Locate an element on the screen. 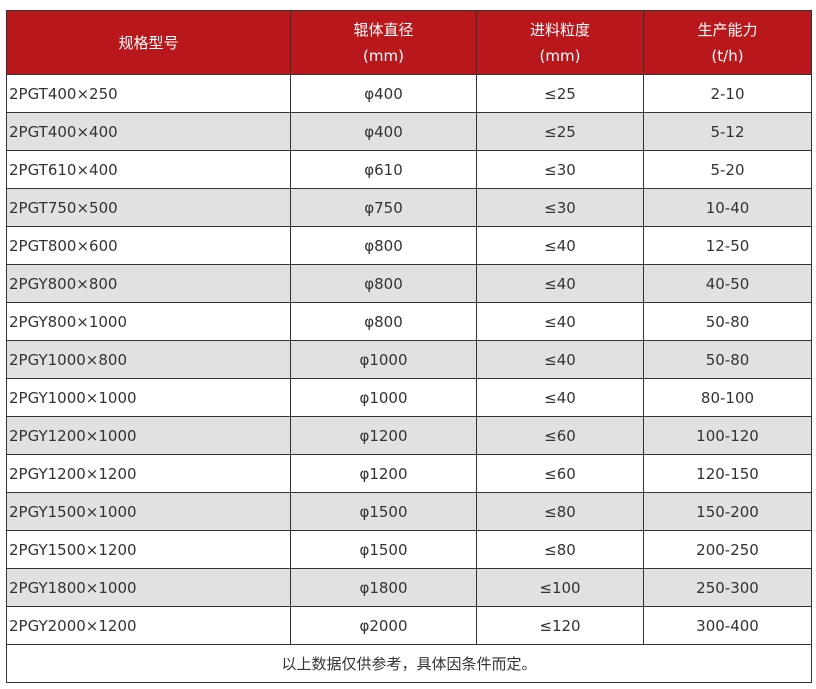  header-row: 规格型号 辊体直径 (mm) 进料粒度 (mm) 生产能力 (t/h) is located at coordinates (409, 42).